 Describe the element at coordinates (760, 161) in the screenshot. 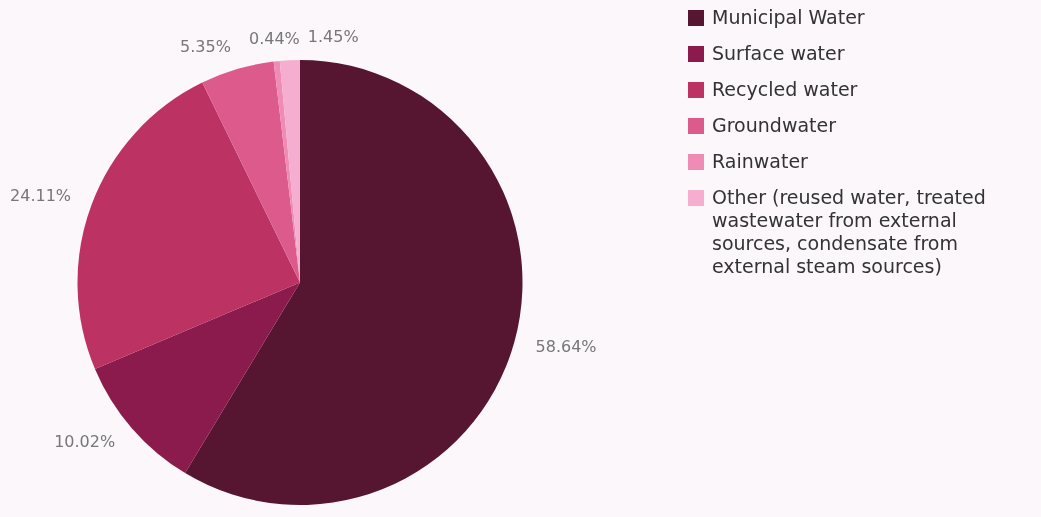

I see `legend-label: Rainwater` at that location.